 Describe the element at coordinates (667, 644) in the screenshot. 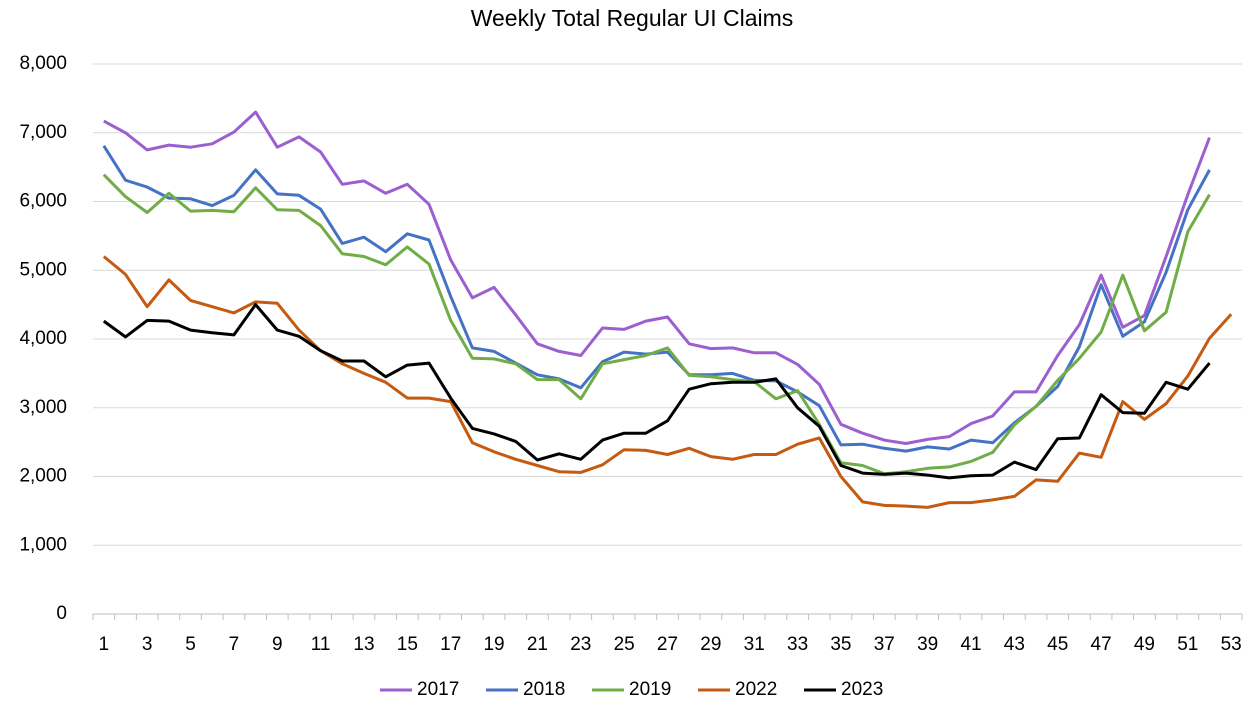

I see `x-tick-label: 27` at that location.